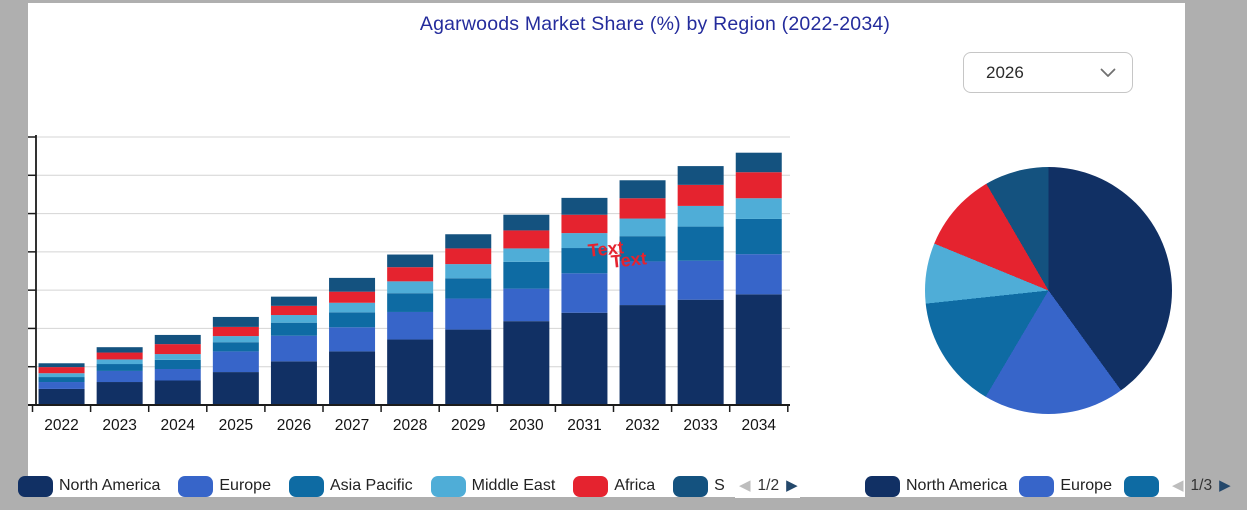 The height and width of the screenshot is (510, 1247). I want to click on bar-segment-2032-asia-pacific, so click(642, 249).